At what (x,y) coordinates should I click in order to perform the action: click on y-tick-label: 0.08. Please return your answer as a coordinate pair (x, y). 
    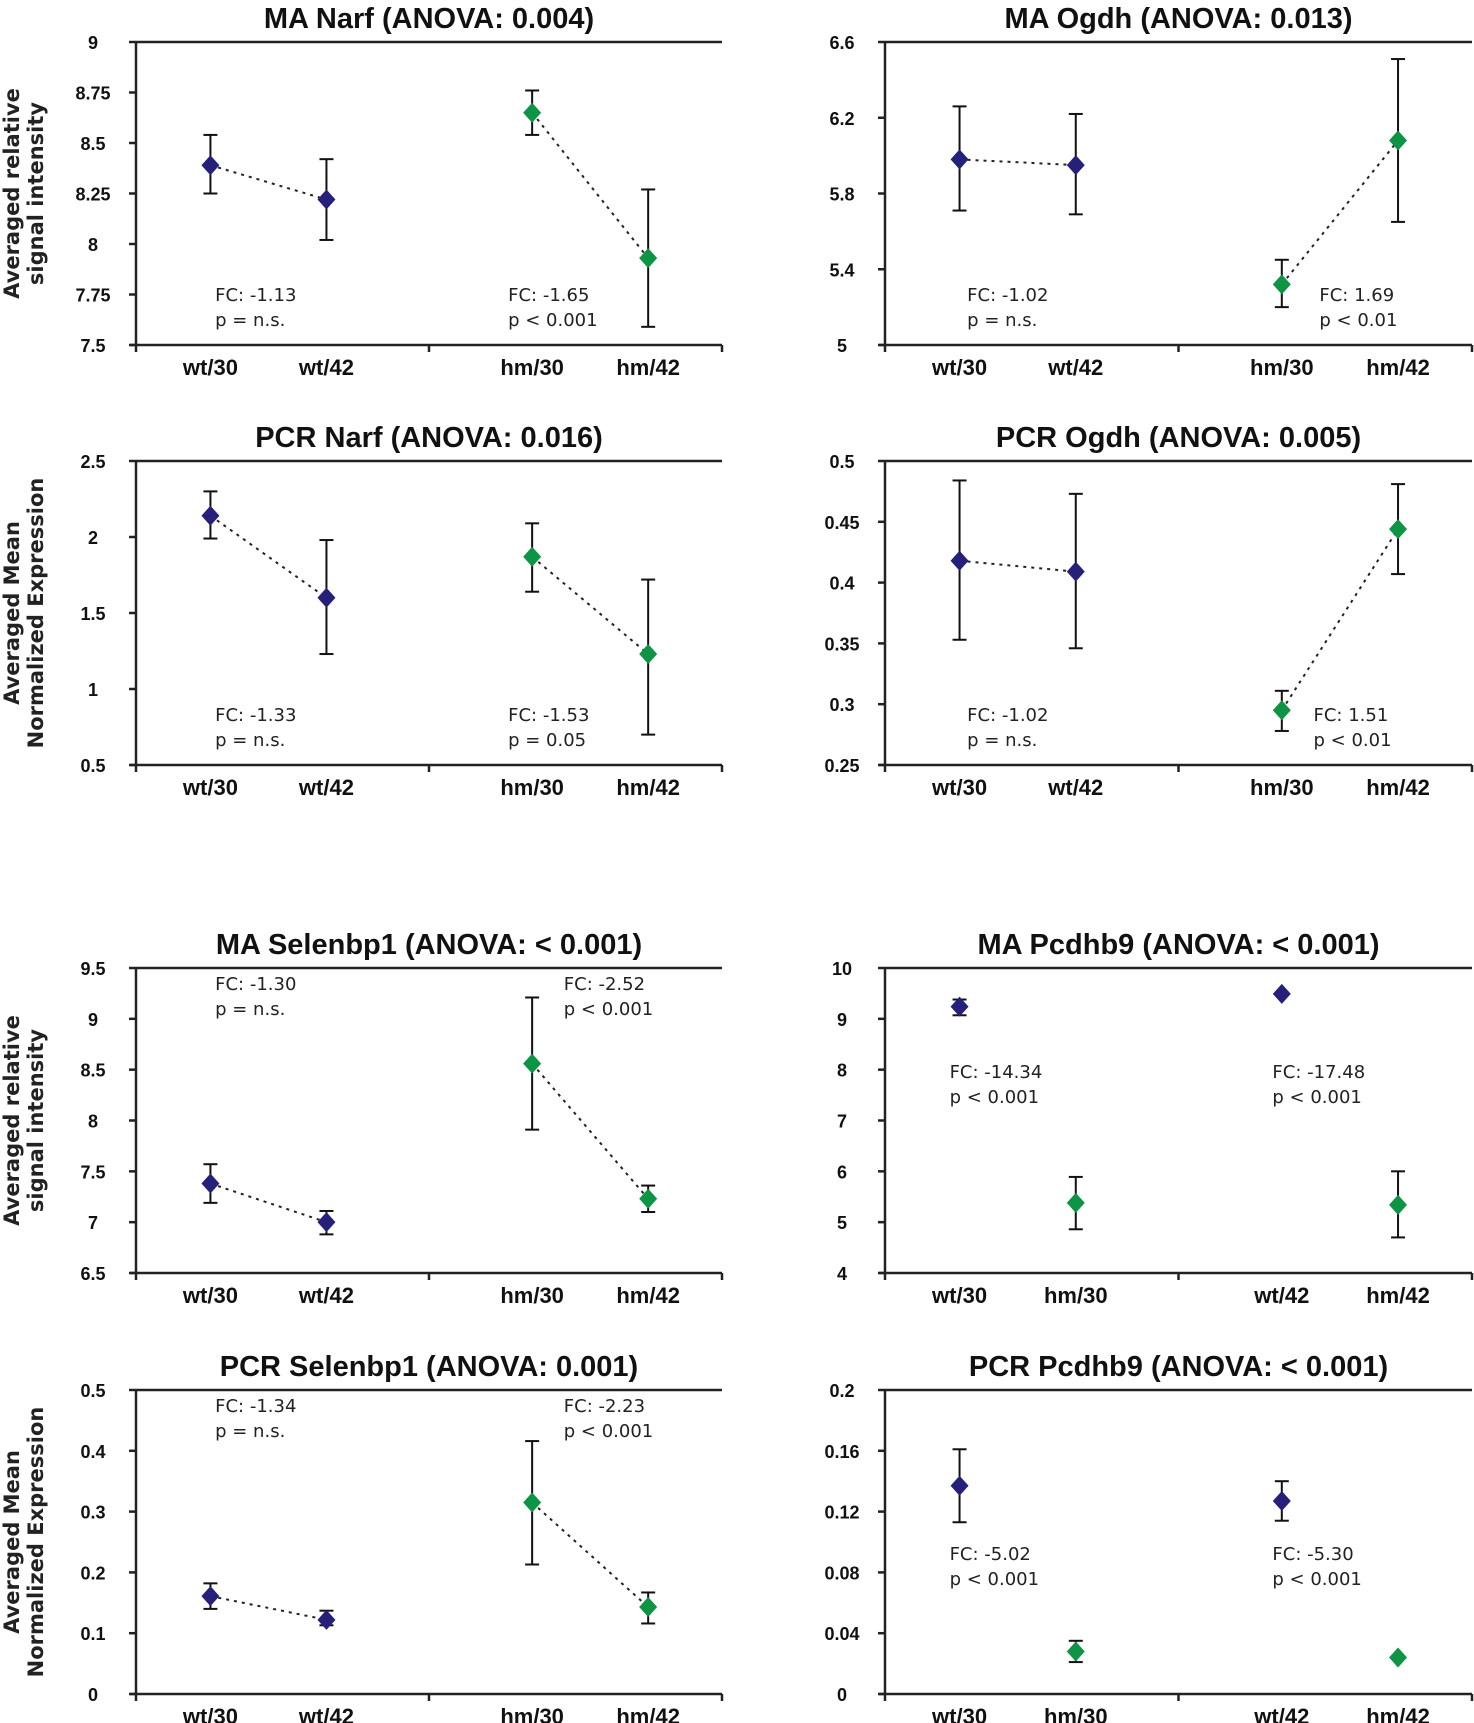
    Looking at the image, I should click on (841, 1573).